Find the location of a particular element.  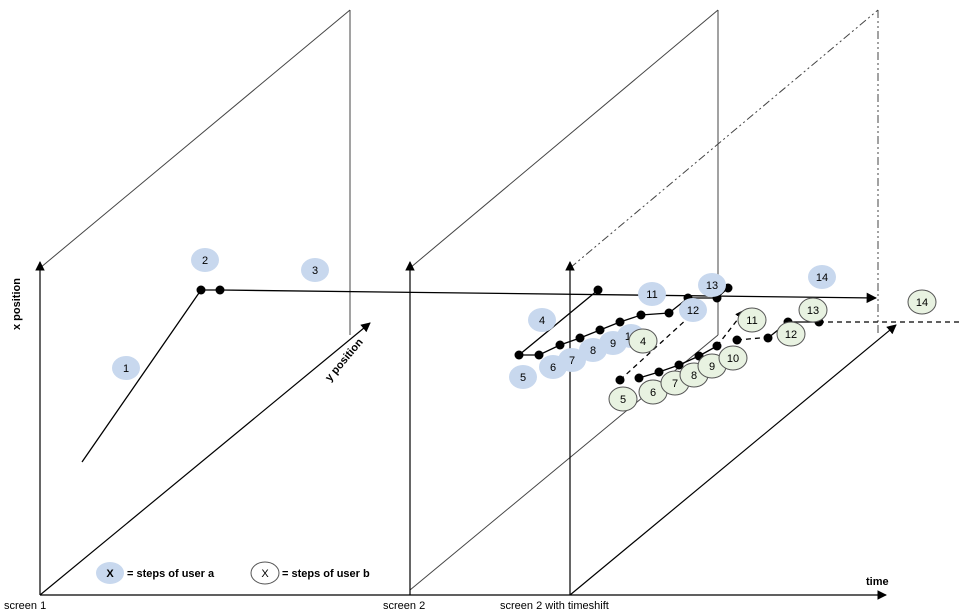

user-b-step-label: 13 is located at coordinates (813, 311).